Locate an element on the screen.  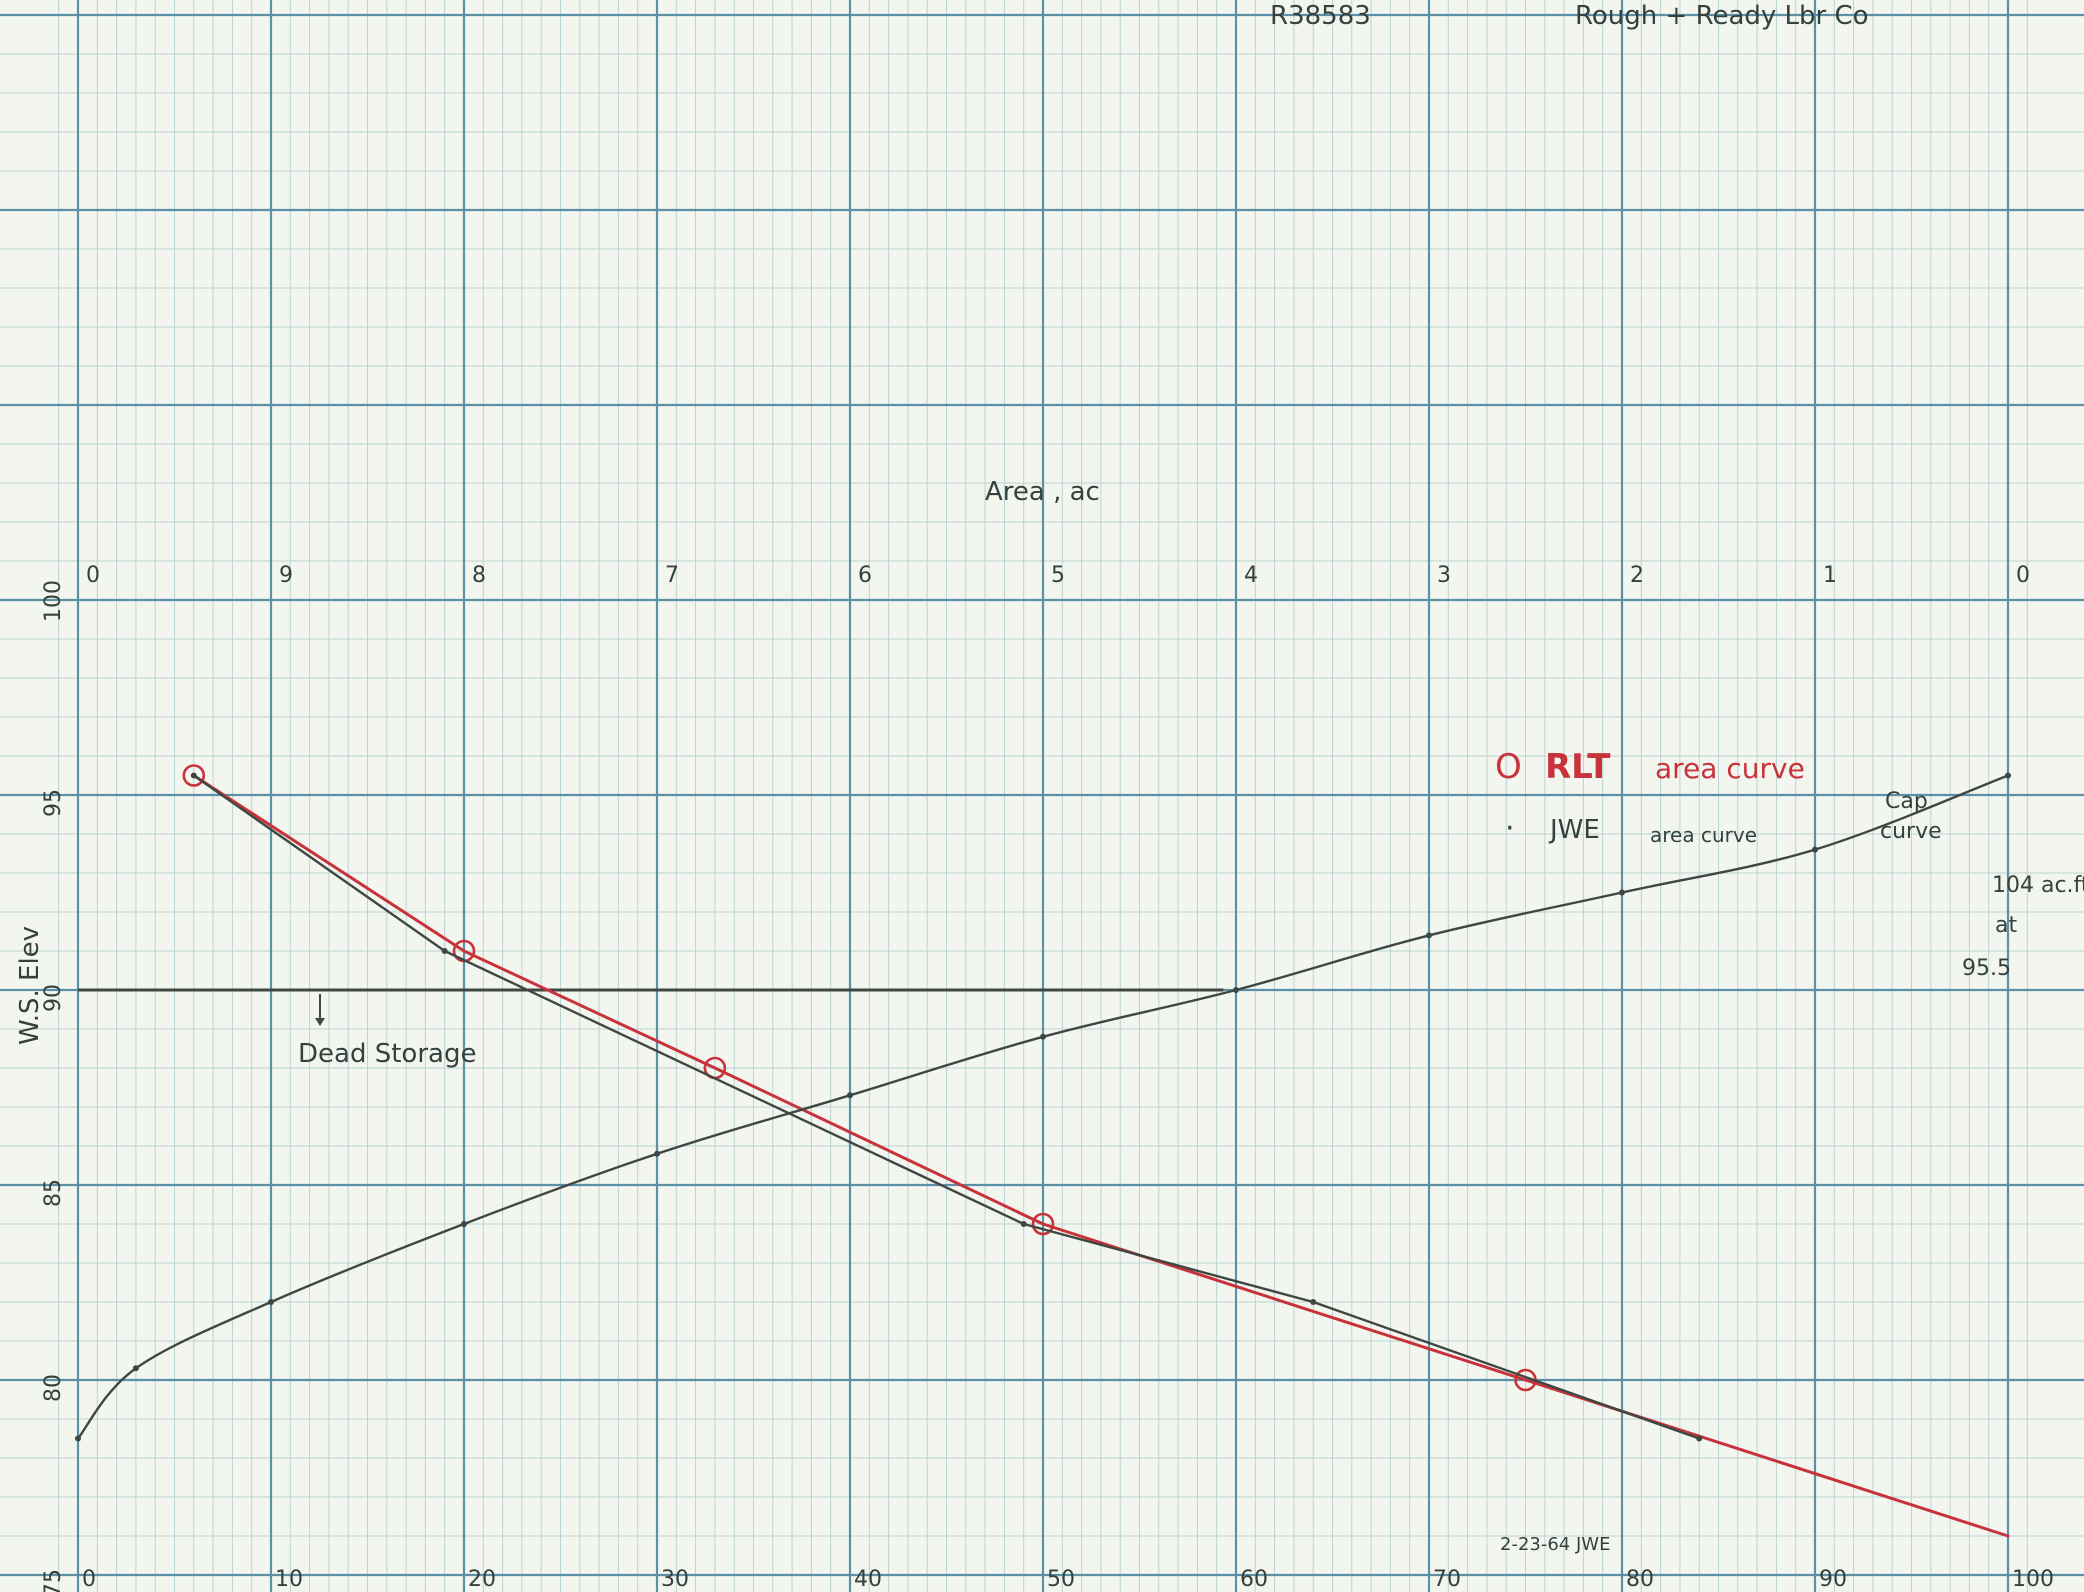
signature-note: 2-23-64 JWE is located at coordinates (1555, 1544).